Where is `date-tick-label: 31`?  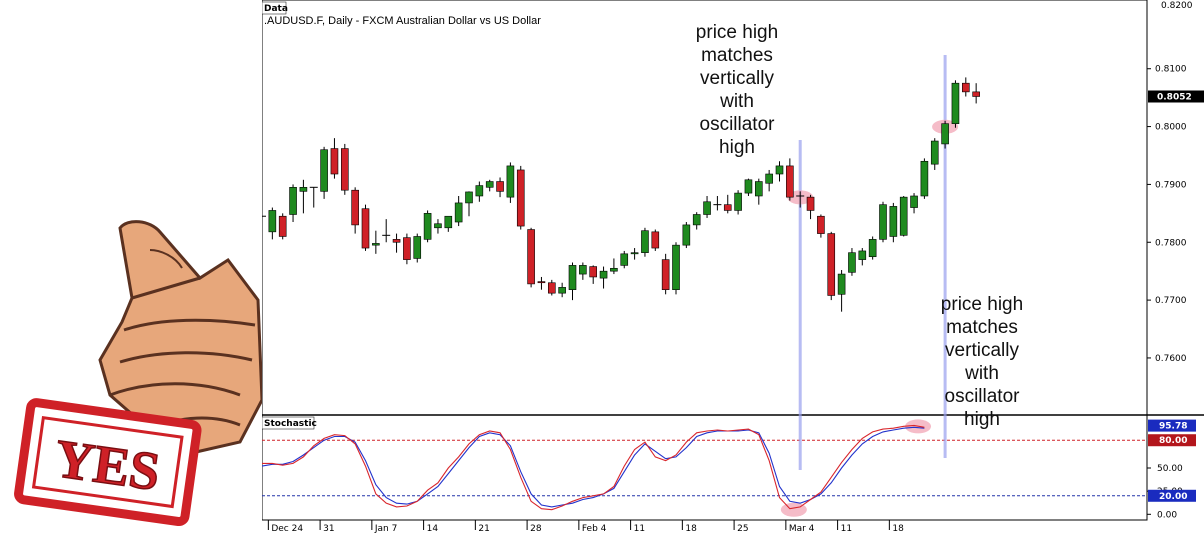
date-tick-label: 31 is located at coordinates (328, 529).